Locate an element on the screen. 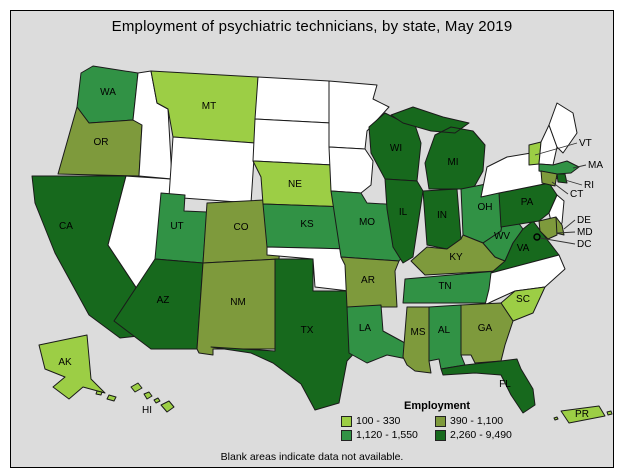 Image resolution: width=624 pixels, height=476 pixels. state-SD is located at coordinates (293, 142).